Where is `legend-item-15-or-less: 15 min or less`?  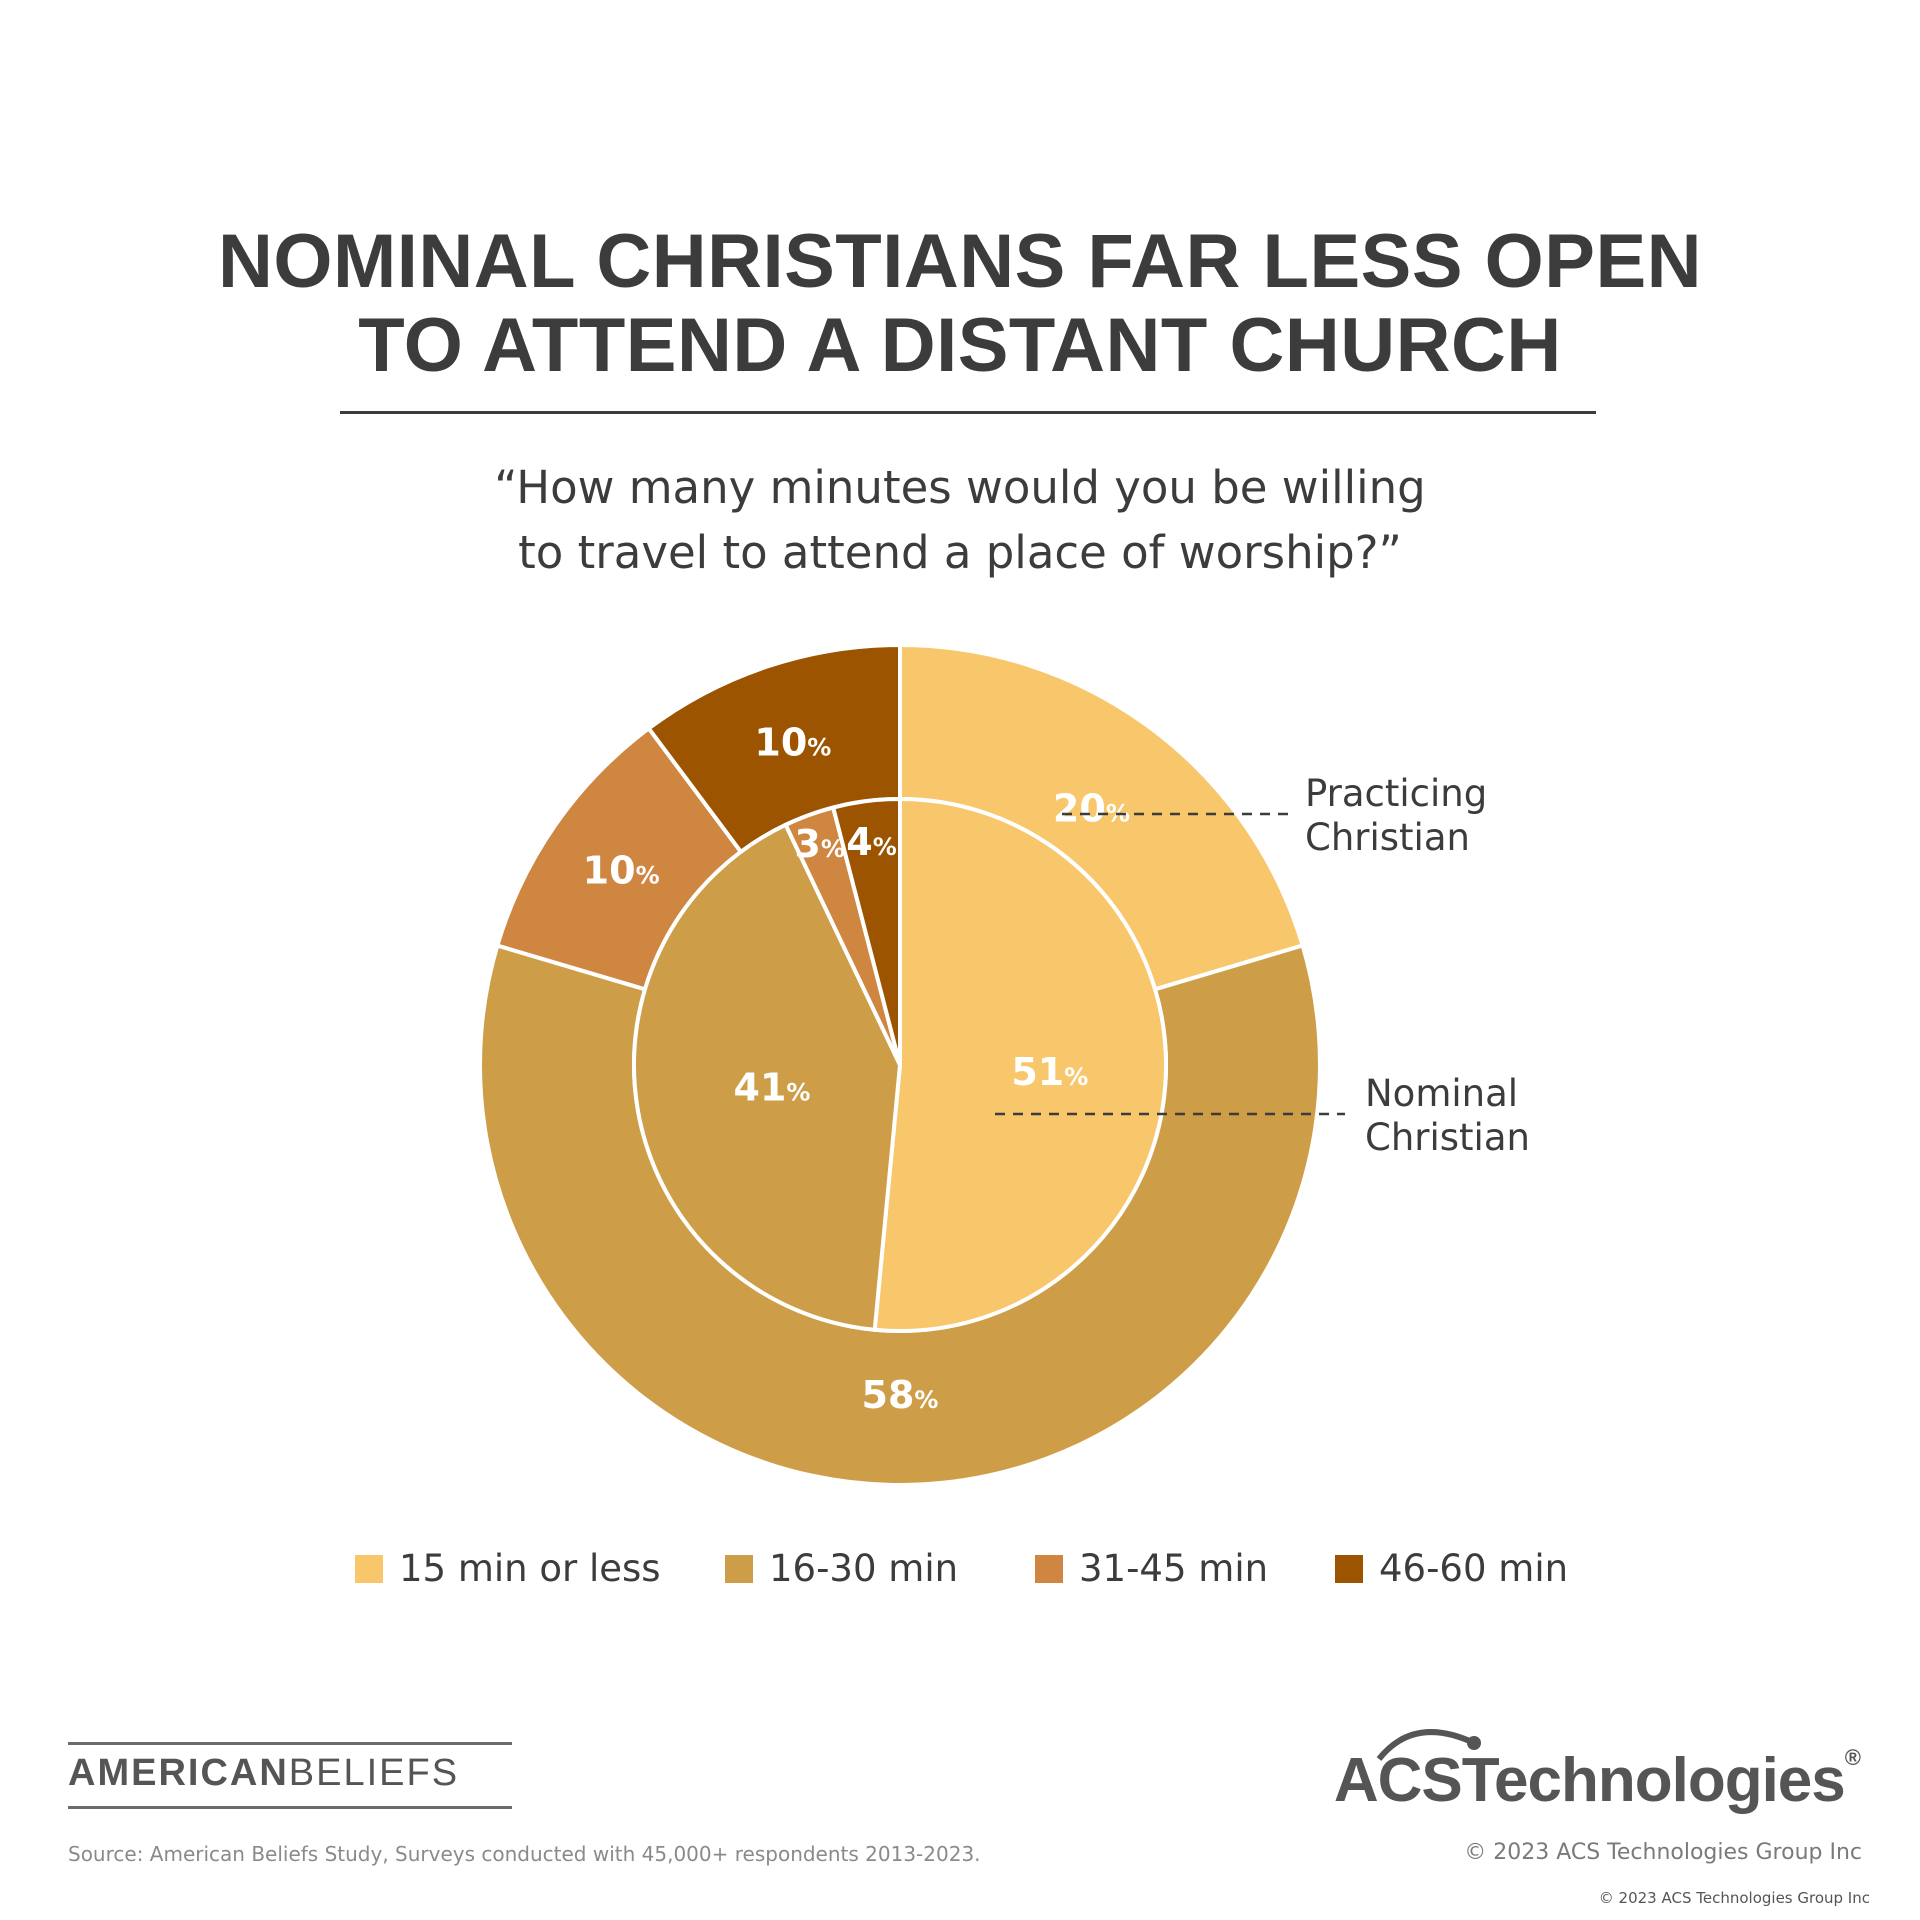
legend-item-15-or-less: 15 min or less is located at coordinates (508, 1568).